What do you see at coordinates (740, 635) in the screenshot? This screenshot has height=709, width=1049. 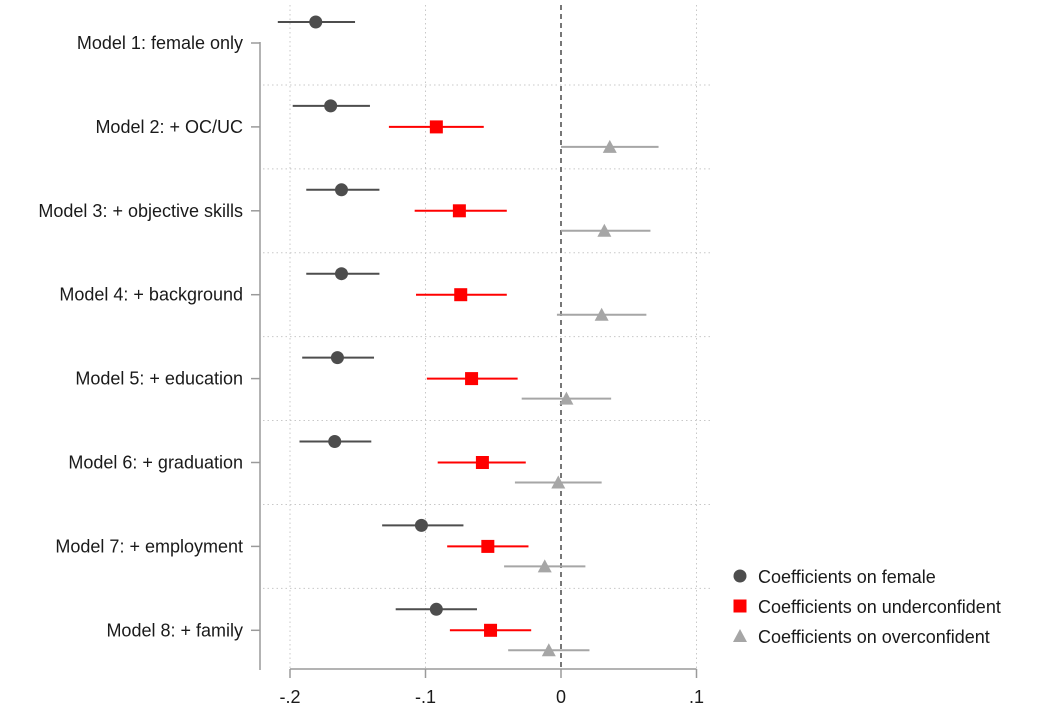 I see `legend-triangle-symbol` at bounding box center [740, 635].